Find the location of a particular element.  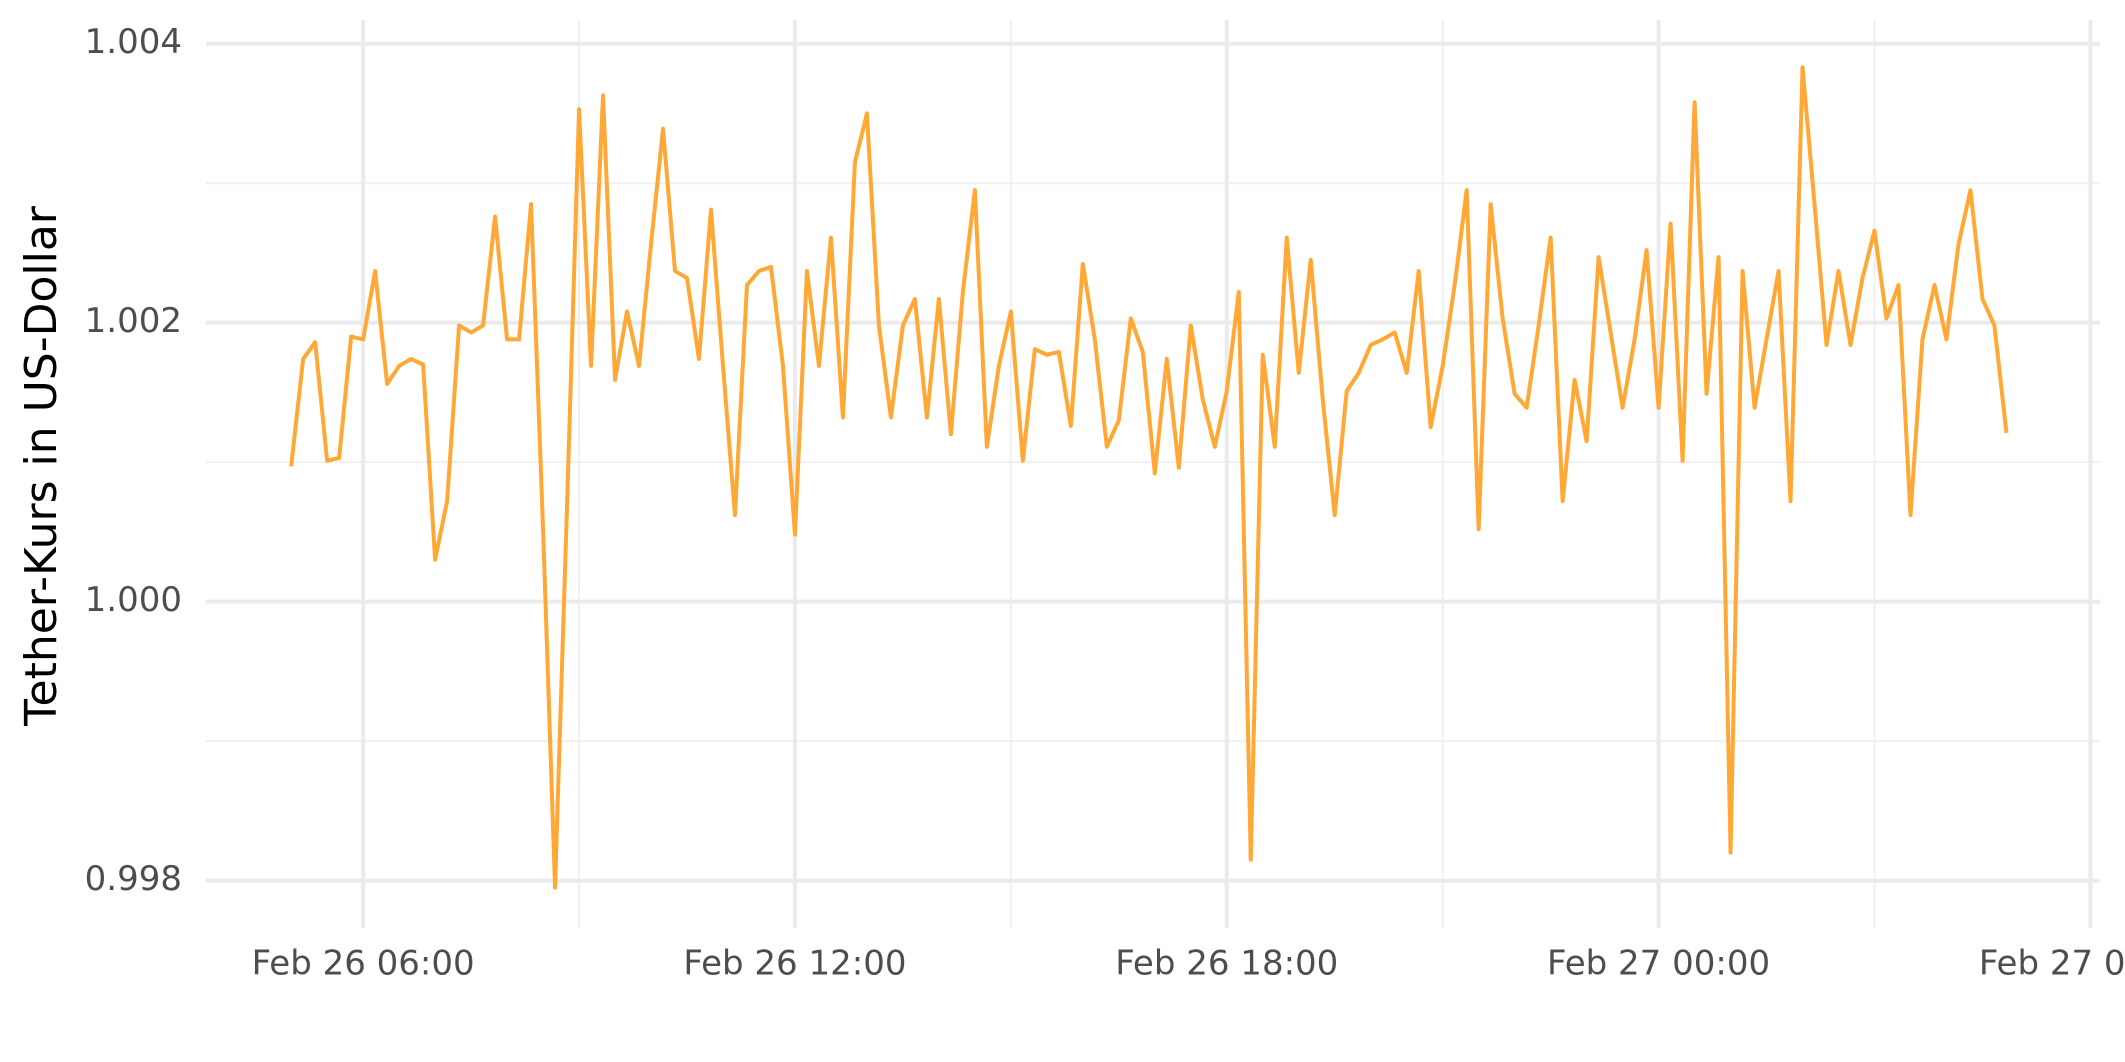

y-axis-title: Tether-Kurs in US-Dollar is located at coordinates (41, 466).